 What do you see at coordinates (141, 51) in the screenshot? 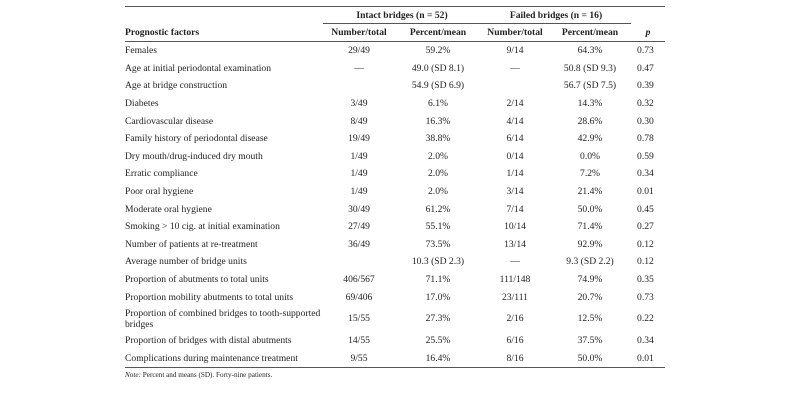
I see `cell-factor: Females` at bounding box center [141, 51].